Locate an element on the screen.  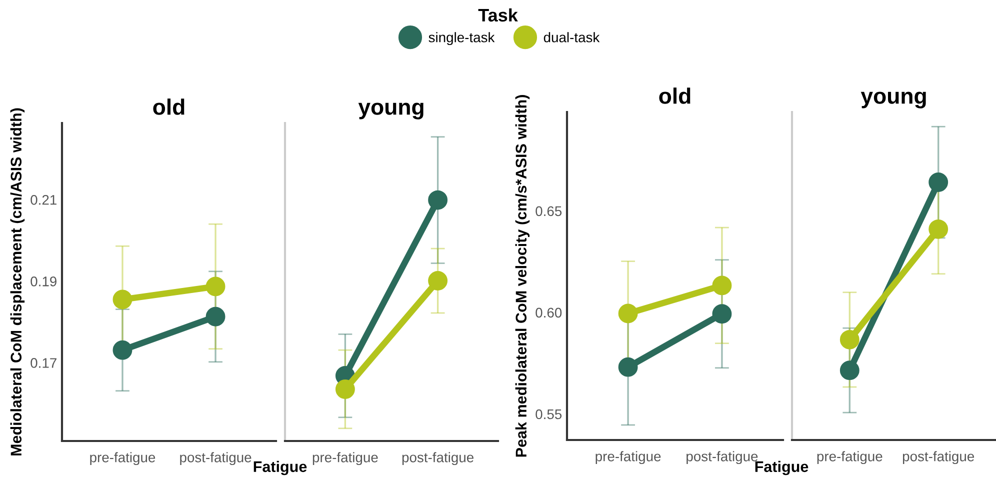
x-axis-title: Fatigue is located at coordinates (280, 468).